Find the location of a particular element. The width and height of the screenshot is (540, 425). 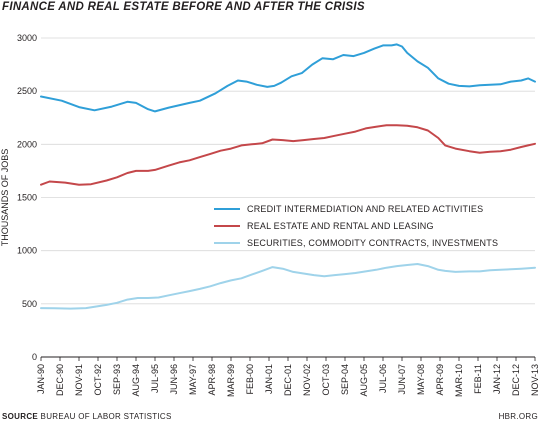

x-tick-label: APR-09 is located at coordinates (440, 380).